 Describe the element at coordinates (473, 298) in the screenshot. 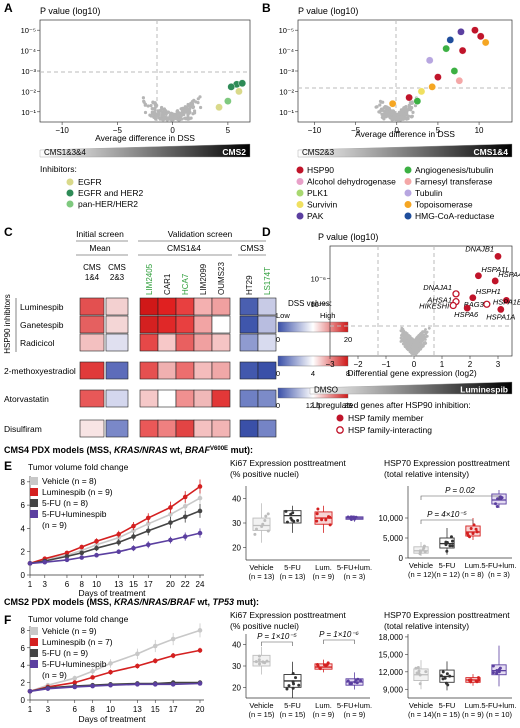

I see `d-gene-point` at that location.